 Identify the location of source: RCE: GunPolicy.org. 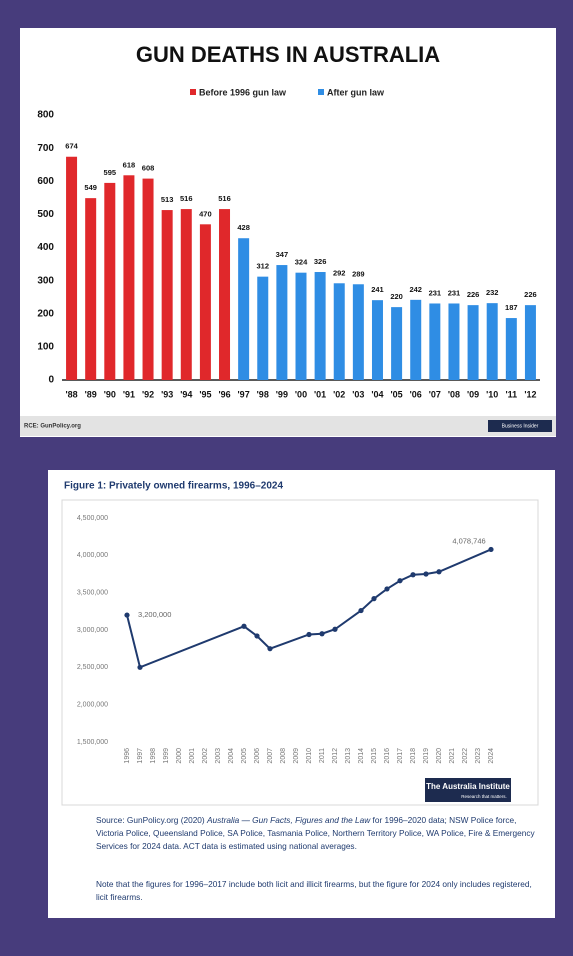
(52, 427).